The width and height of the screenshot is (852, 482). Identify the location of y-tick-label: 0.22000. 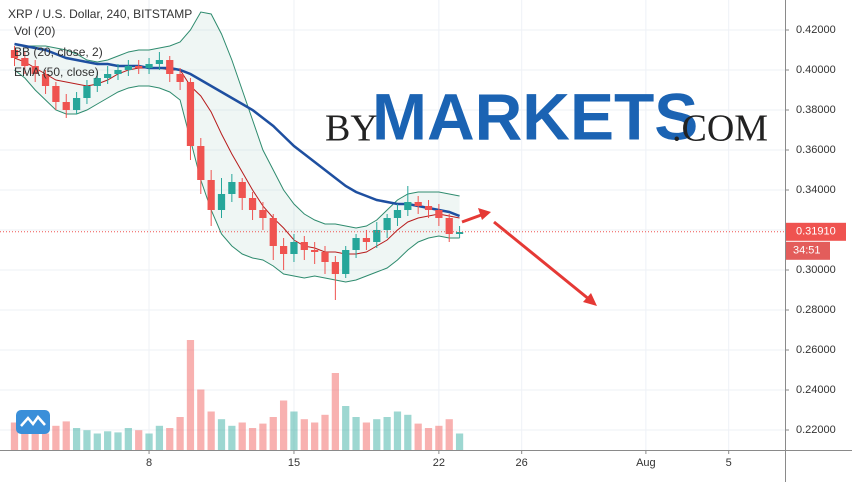
(816, 430).